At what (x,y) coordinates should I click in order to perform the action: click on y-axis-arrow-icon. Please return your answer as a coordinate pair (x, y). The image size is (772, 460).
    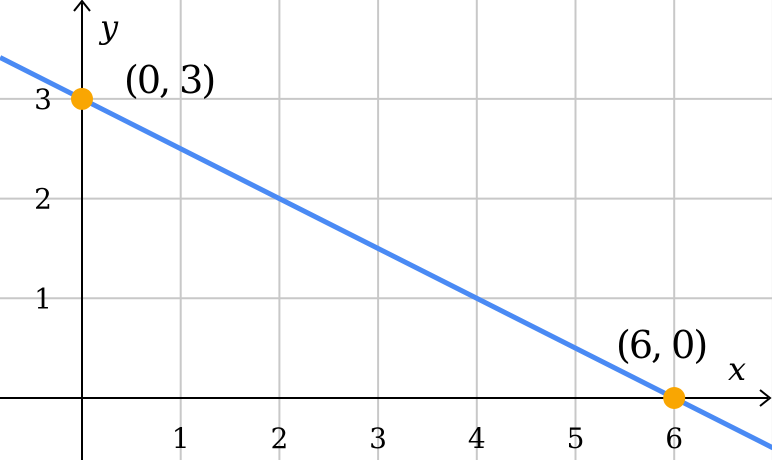
    Looking at the image, I should click on (82, 6).